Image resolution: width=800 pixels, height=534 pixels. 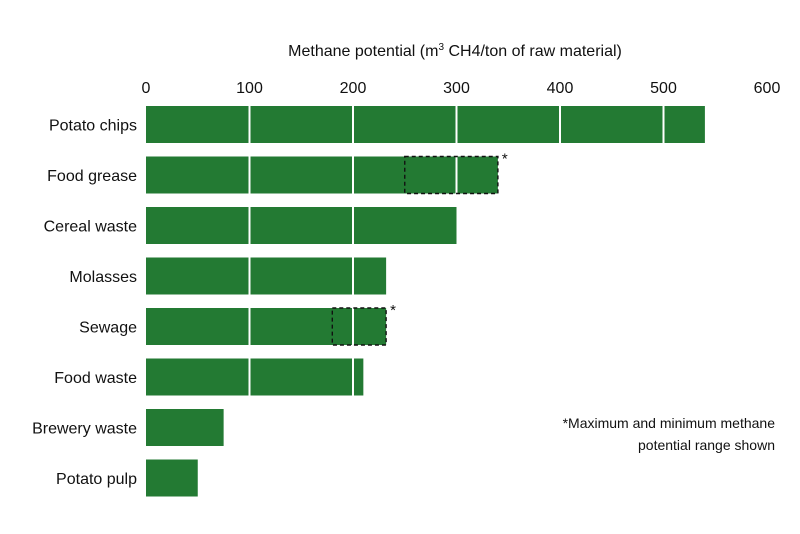 I want to click on x-tick-label: 300, so click(x=456, y=88).